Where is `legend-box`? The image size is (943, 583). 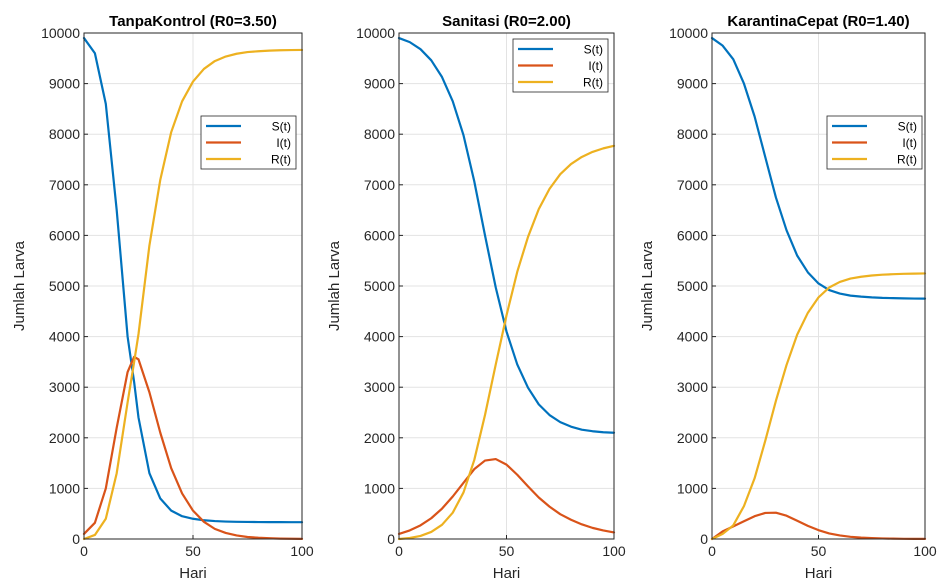 legend-box is located at coordinates (248, 142).